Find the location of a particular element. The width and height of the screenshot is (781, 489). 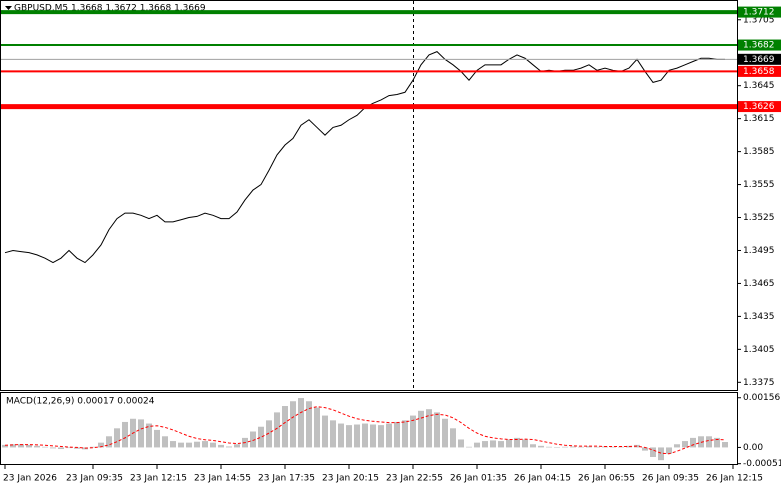

level-label: 1.3658 is located at coordinates (759, 72).